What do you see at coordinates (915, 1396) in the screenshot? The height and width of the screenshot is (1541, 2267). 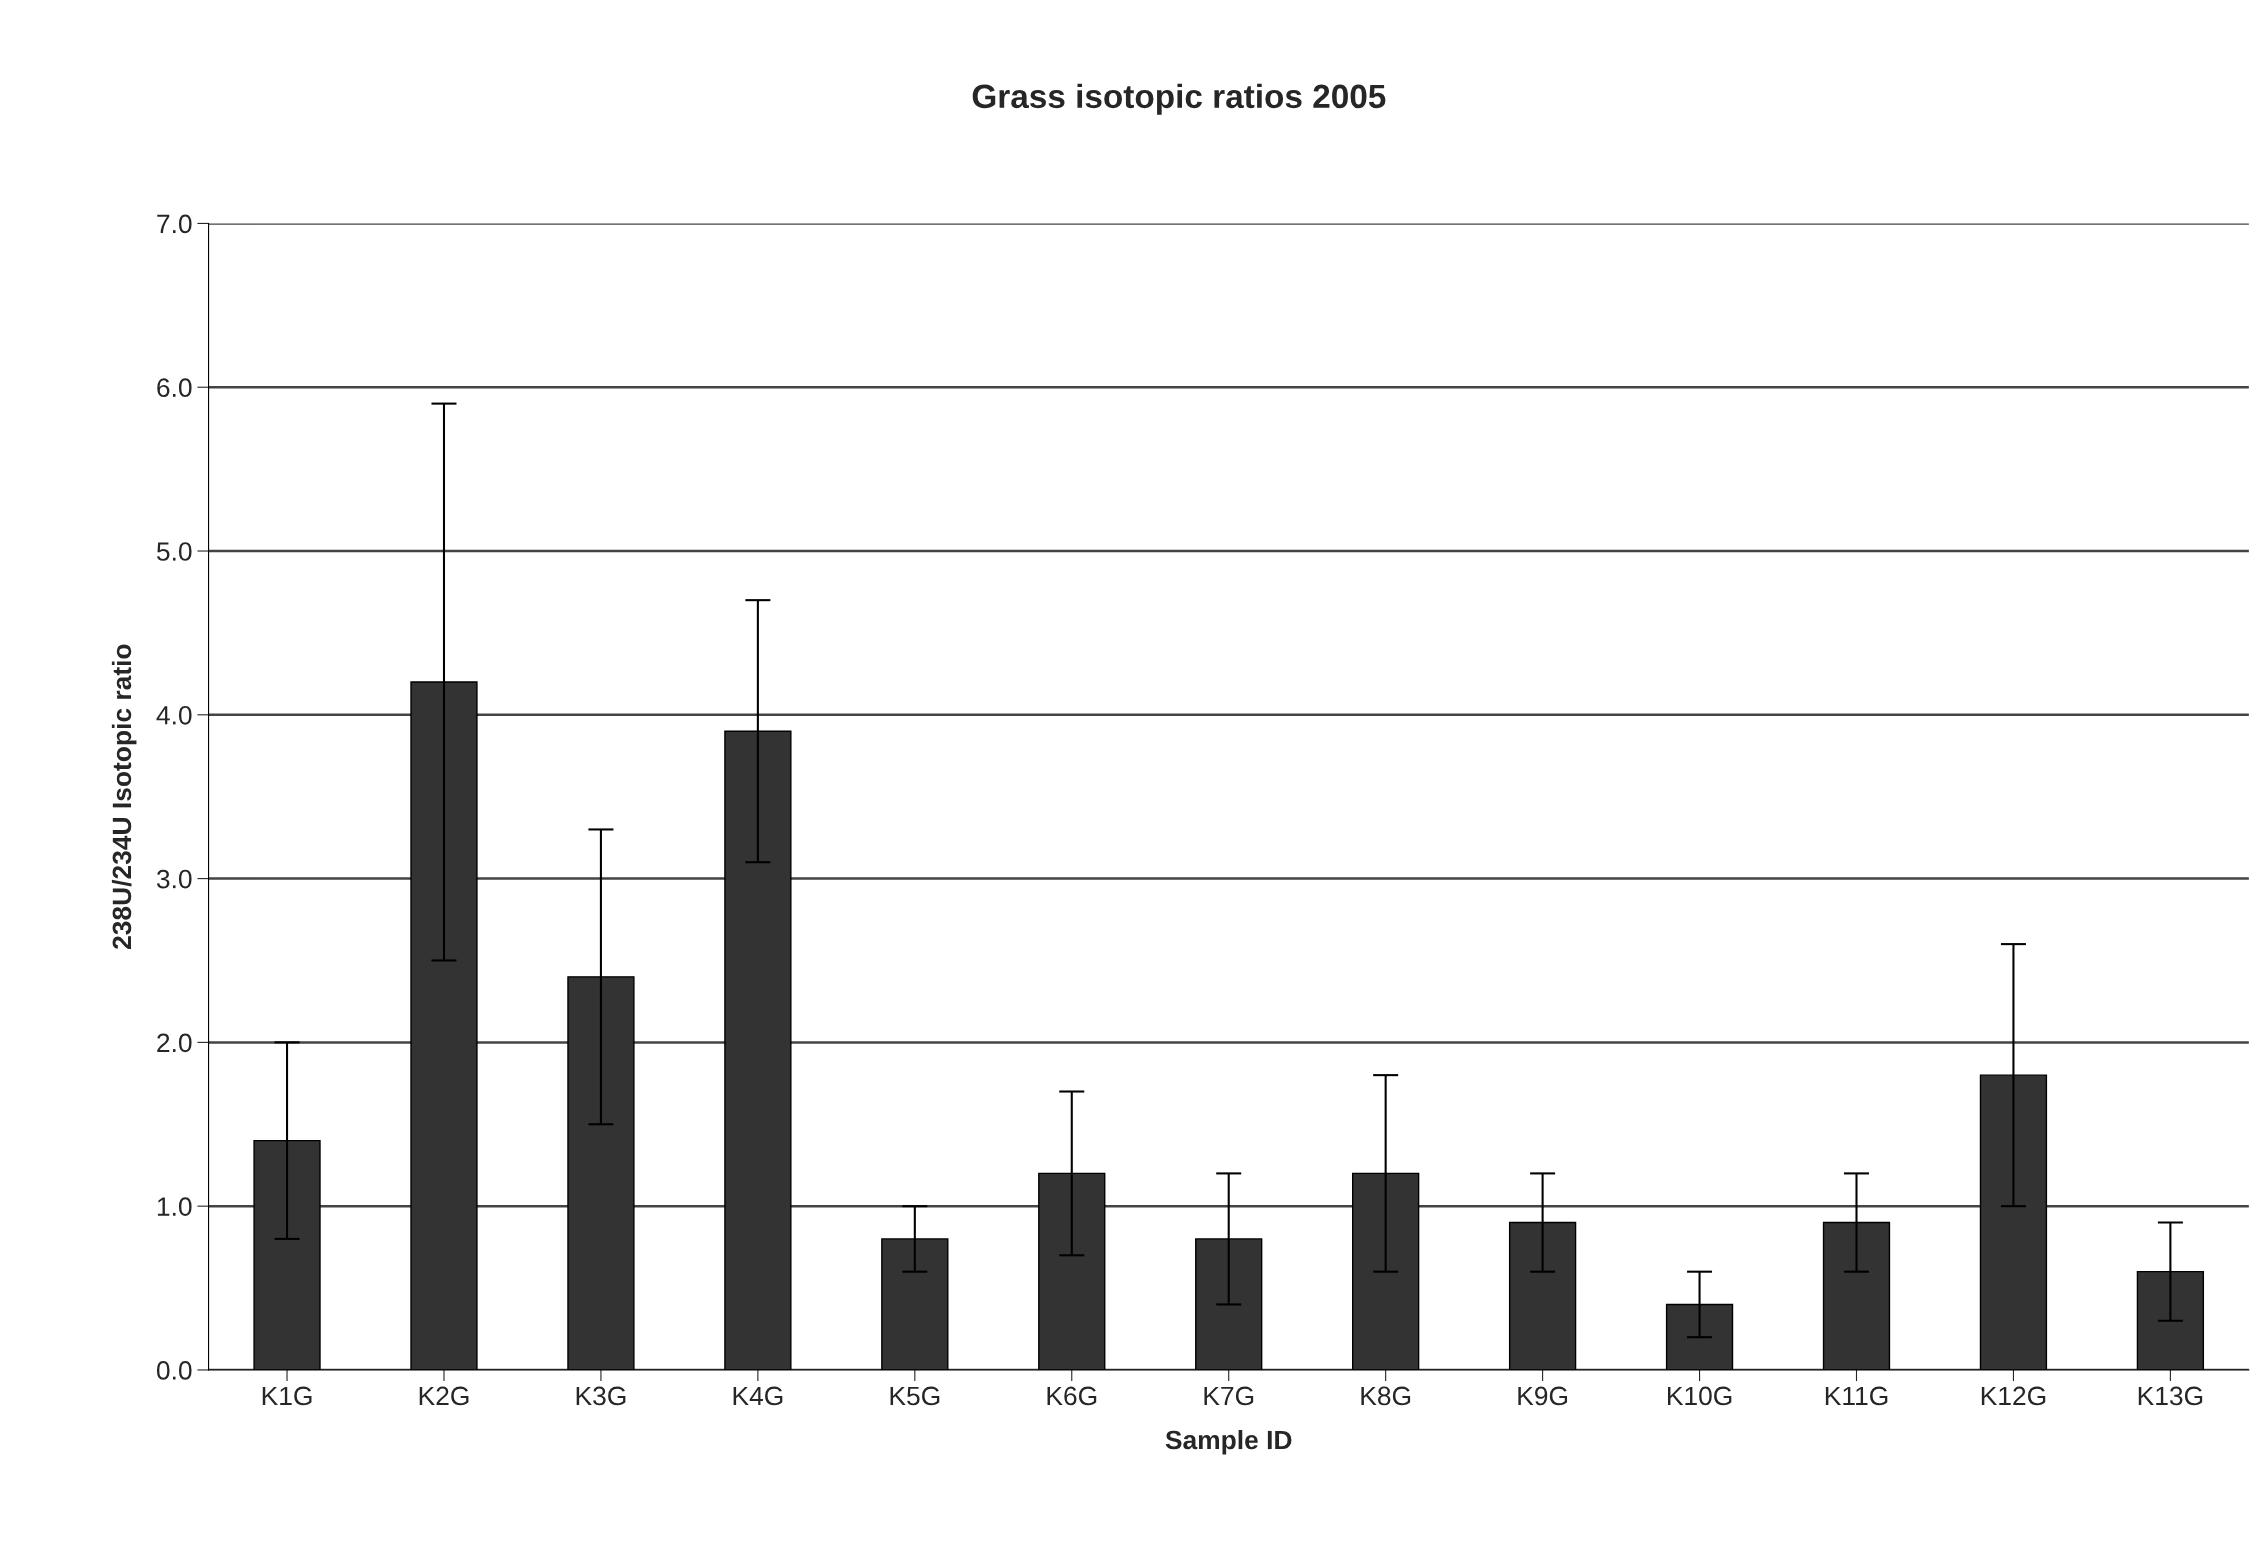 I see `x-tick-label: K5G` at bounding box center [915, 1396].